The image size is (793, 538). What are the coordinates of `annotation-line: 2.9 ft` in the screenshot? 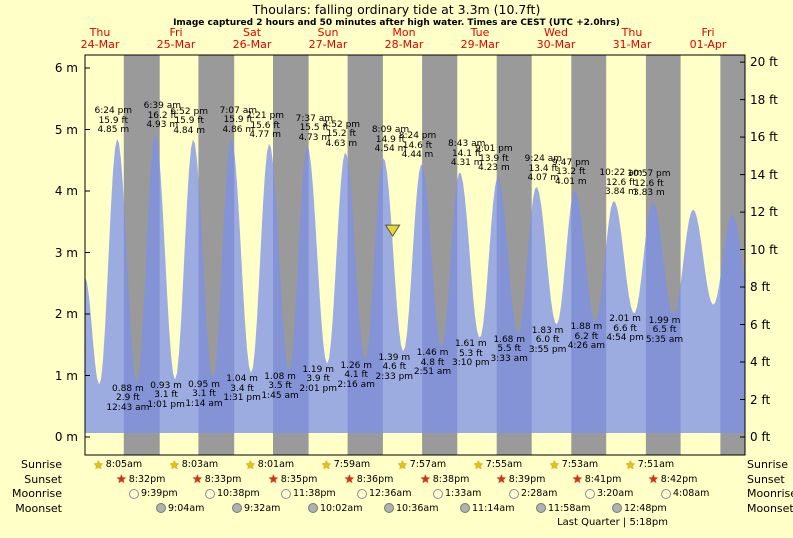 It's located at (128, 398).